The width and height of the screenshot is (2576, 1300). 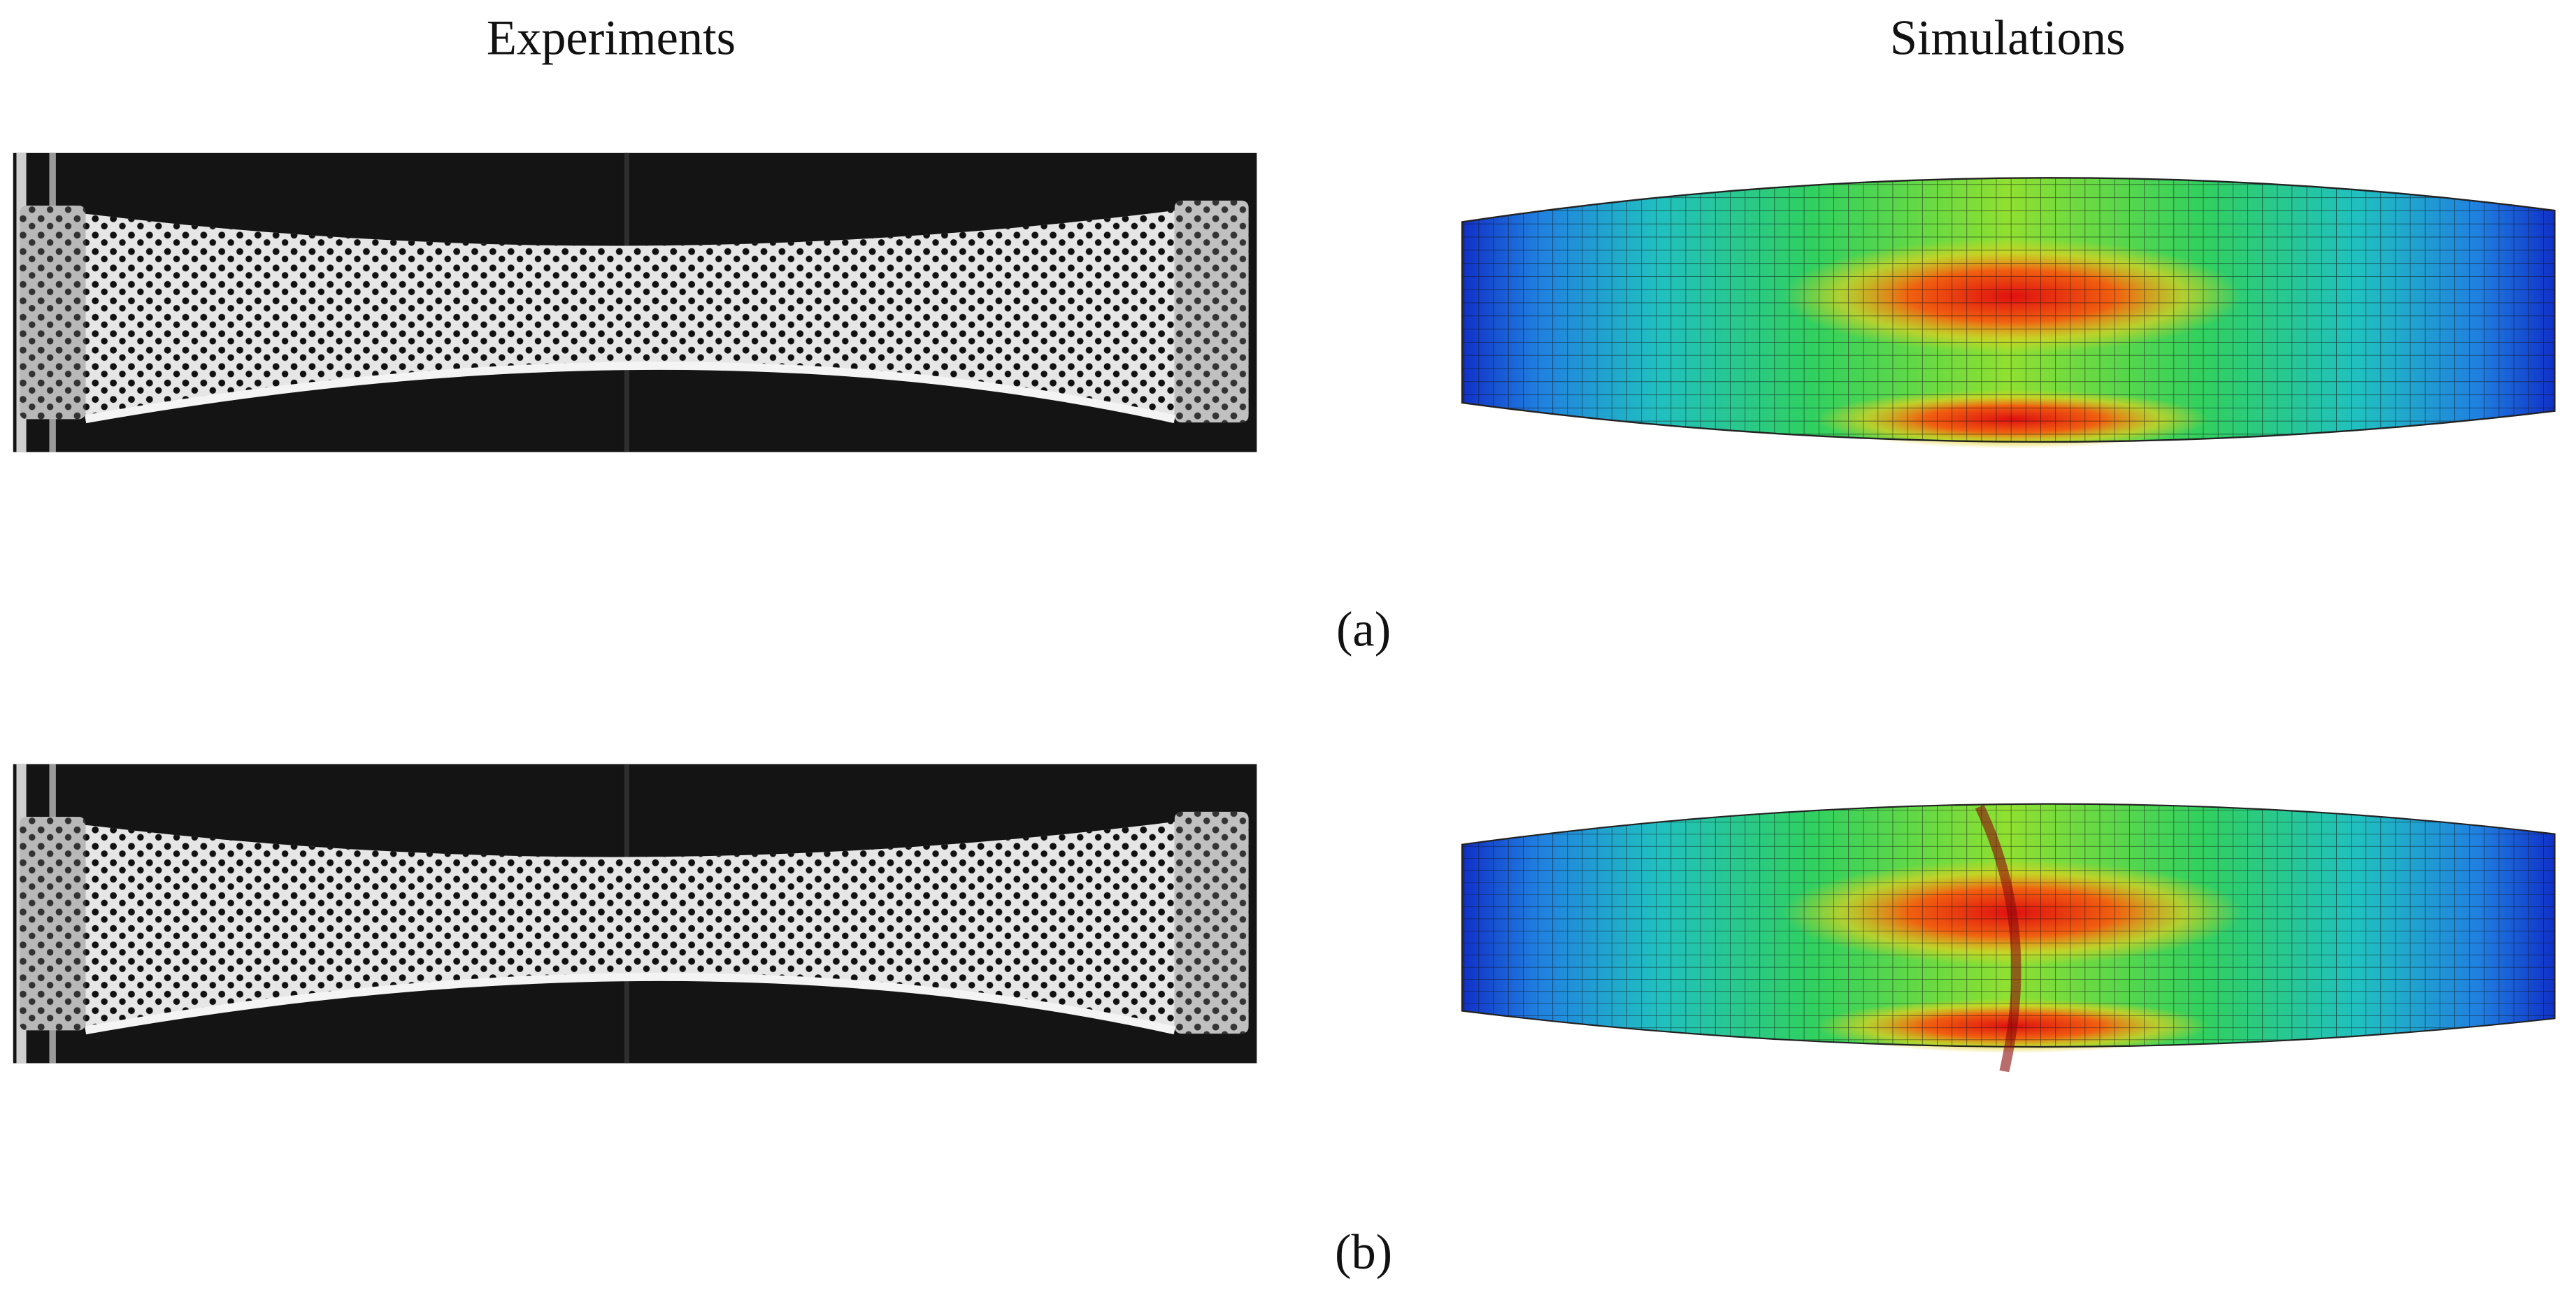 What do you see at coordinates (2008, 313) in the screenshot?
I see `simulation-a` at bounding box center [2008, 313].